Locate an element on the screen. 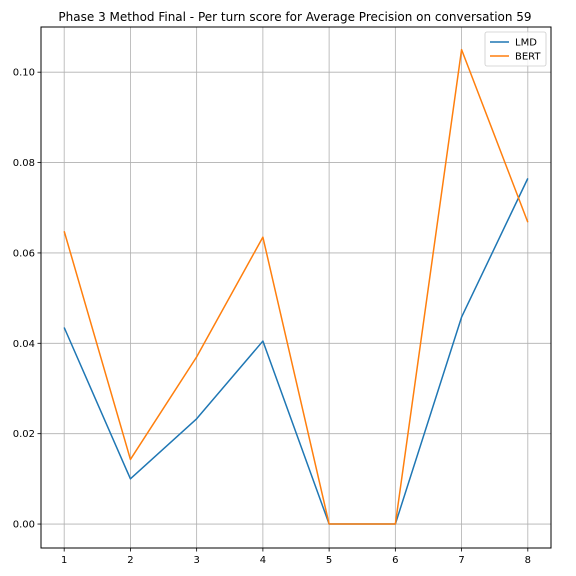 Image resolution: width=576 pixels, height=576 pixels. y-tick-label: 0.04 is located at coordinates (24, 344).